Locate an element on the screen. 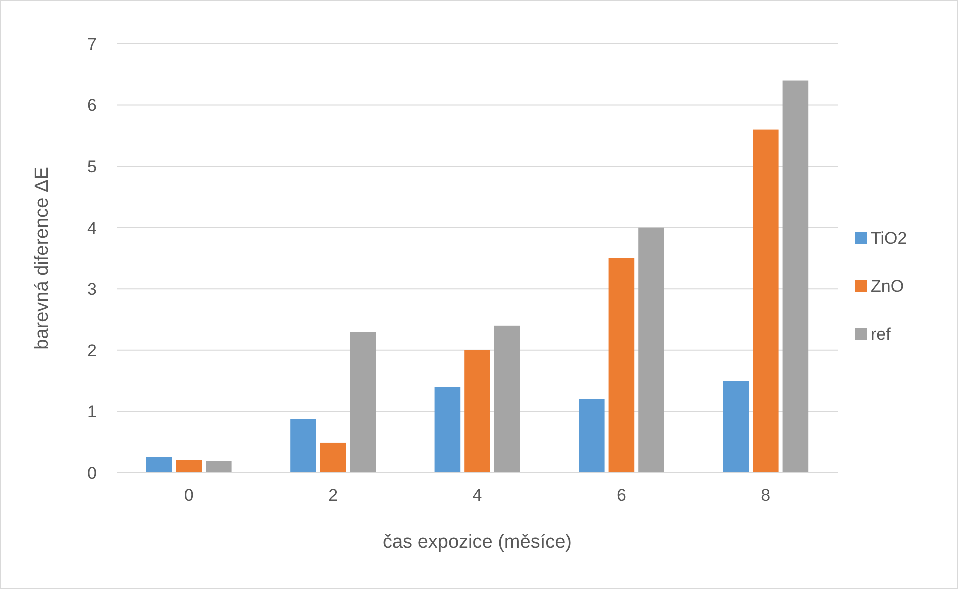  y-tick-label: 2 is located at coordinates (92, 350).